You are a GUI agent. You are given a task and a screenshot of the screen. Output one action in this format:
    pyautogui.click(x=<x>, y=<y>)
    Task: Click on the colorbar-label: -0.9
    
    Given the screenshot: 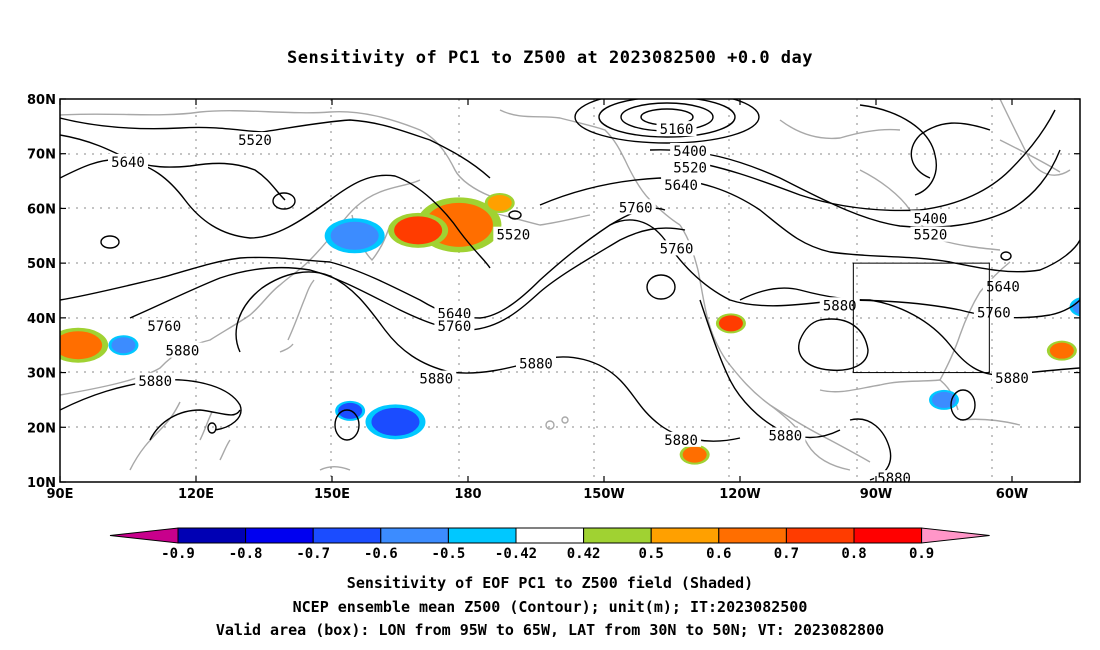 What is the action you would take?
    pyautogui.click(x=178, y=554)
    